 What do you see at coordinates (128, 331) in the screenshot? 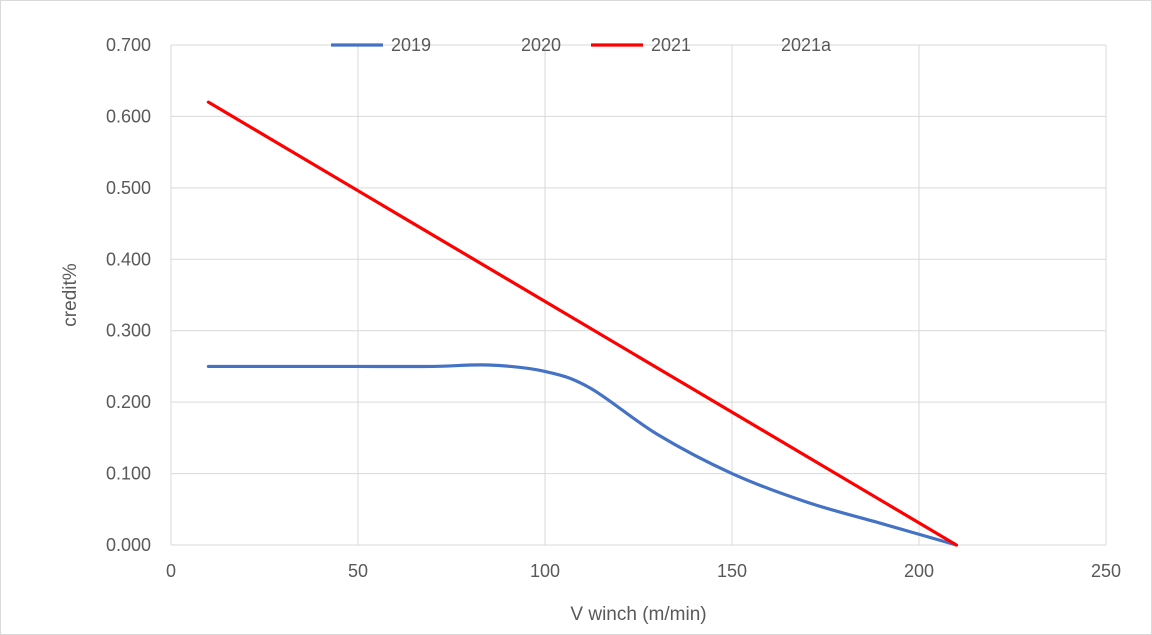
I see `y-tick-label: 0.300` at bounding box center [128, 331].